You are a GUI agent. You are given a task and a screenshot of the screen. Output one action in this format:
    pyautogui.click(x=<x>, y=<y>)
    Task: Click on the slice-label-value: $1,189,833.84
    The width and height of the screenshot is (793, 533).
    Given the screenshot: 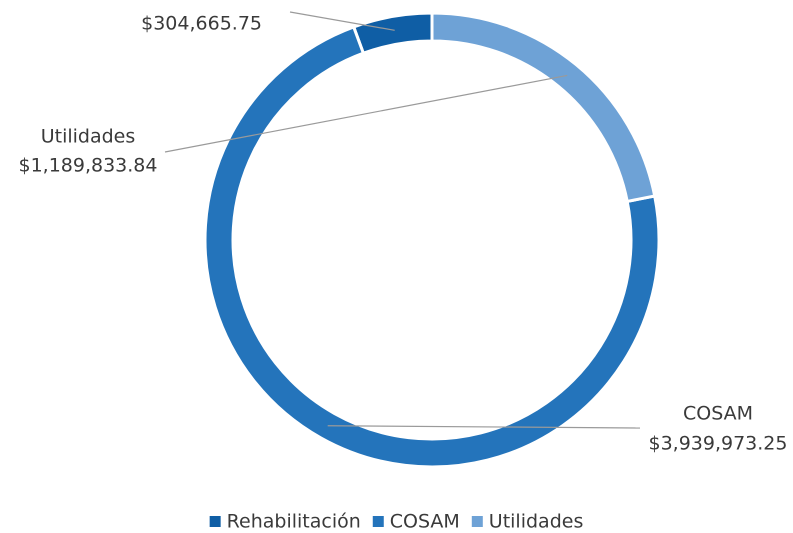 What is the action you would take?
    pyautogui.click(x=87, y=166)
    